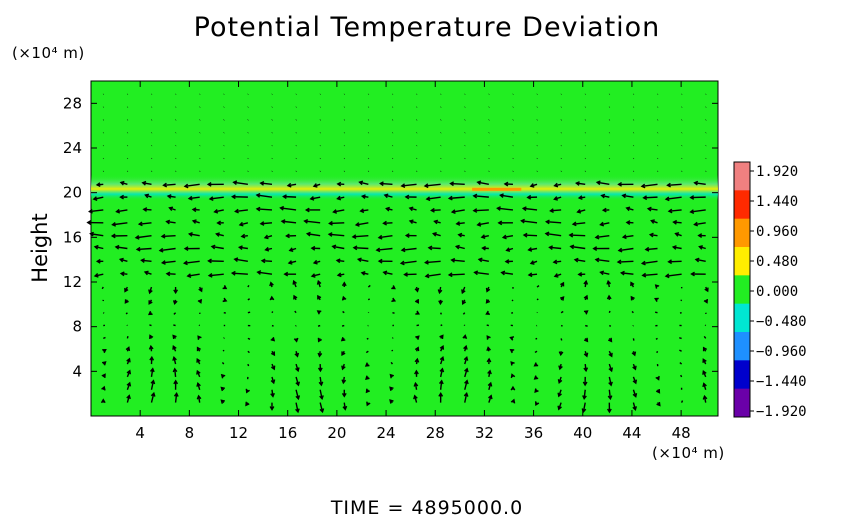 Image resolution: width=854 pixels, height=519 pixels. What do you see at coordinates (777, 202) in the screenshot?
I see `colorbar-label: 1.440` at bounding box center [777, 202].